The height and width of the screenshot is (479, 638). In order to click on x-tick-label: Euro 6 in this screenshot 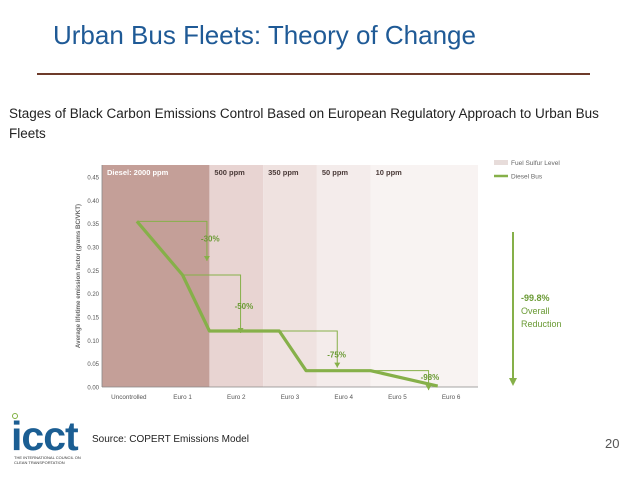, I will do `click(451, 397)`.